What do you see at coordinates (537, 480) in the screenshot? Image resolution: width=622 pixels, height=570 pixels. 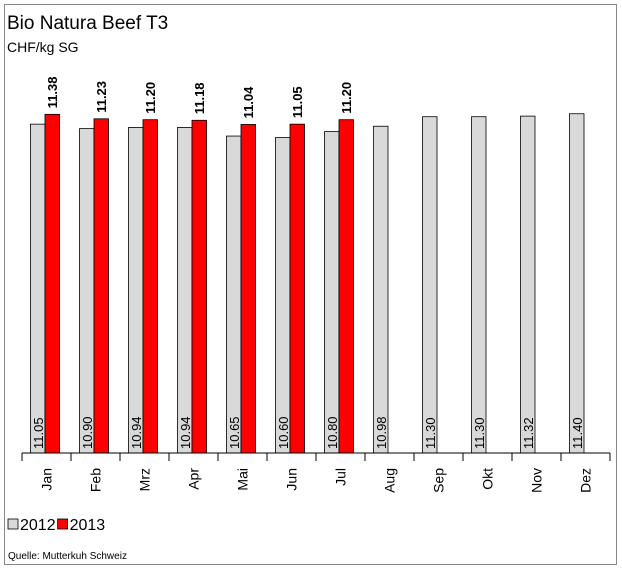 I see `x-tick-label: Nov` at bounding box center [537, 480].